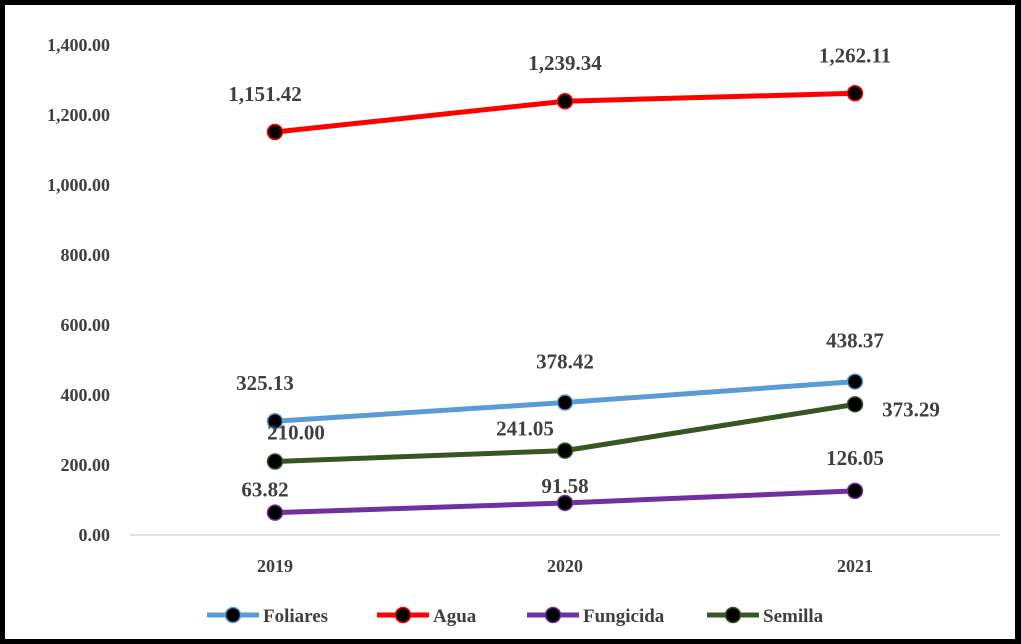 The image size is (1021, 644). Describe the element at coordinates (565, 566) in the screenshot. I see `x-tick-label: 2020` at that location.